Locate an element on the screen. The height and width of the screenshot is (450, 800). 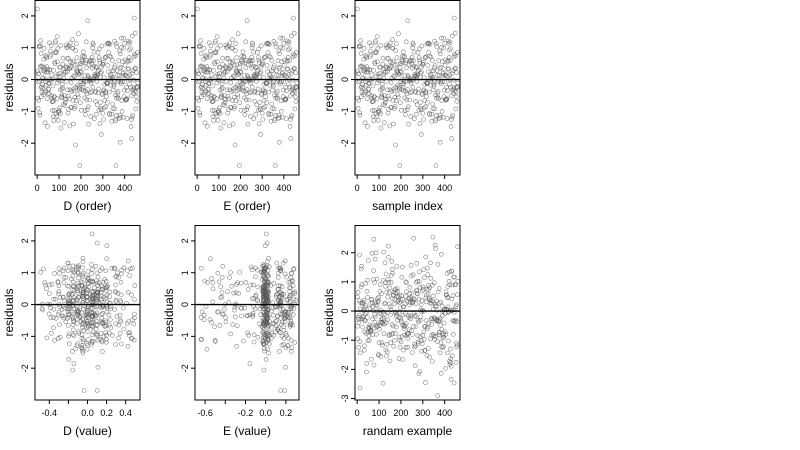
y-tick-label: -1 is located at coordinates (345, 111).